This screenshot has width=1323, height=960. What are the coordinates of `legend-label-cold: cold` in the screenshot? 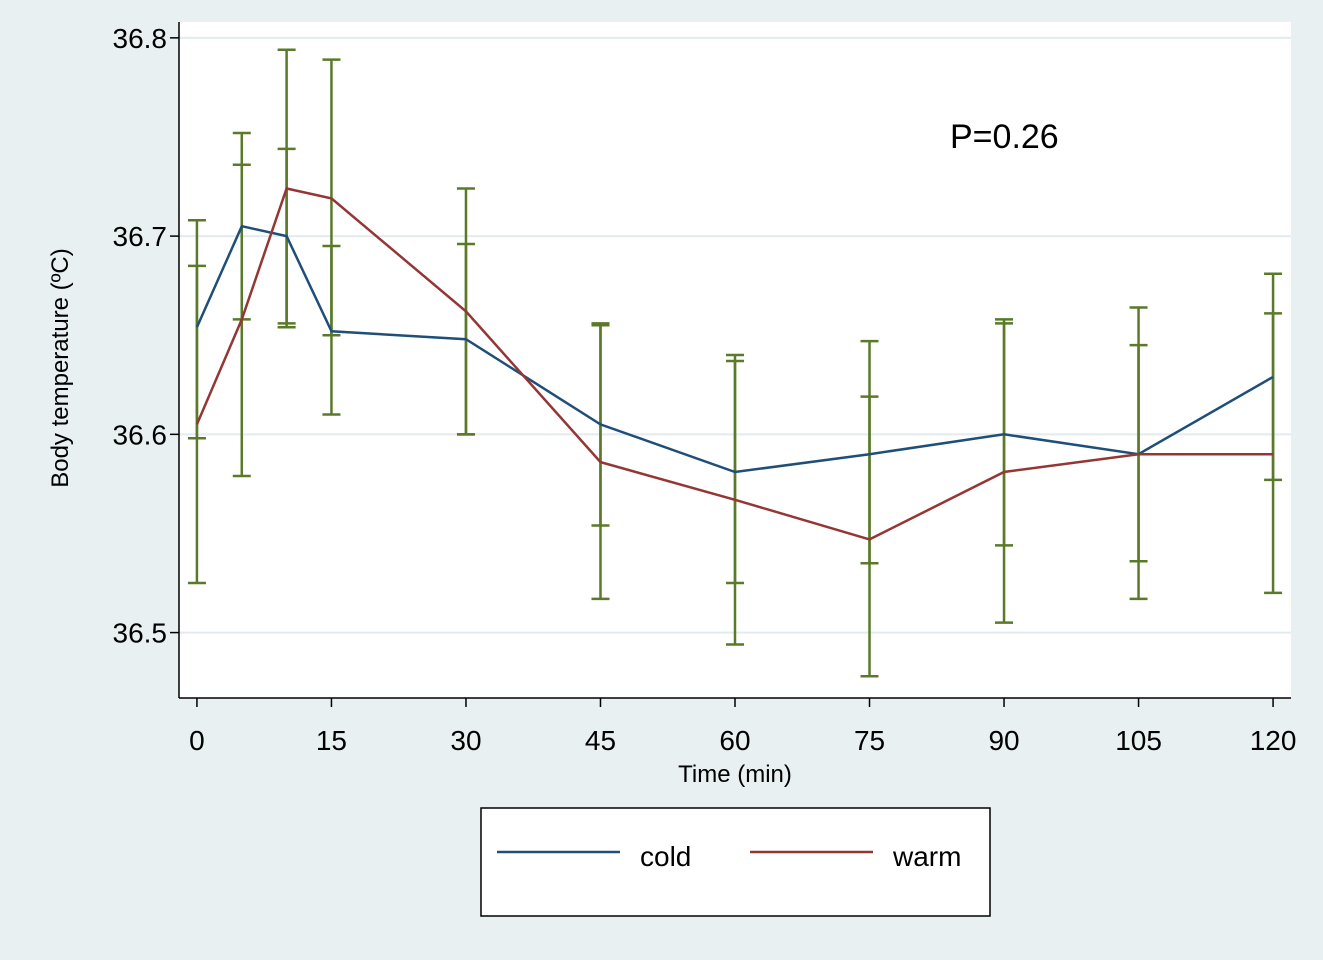 It's located at (665, 856).